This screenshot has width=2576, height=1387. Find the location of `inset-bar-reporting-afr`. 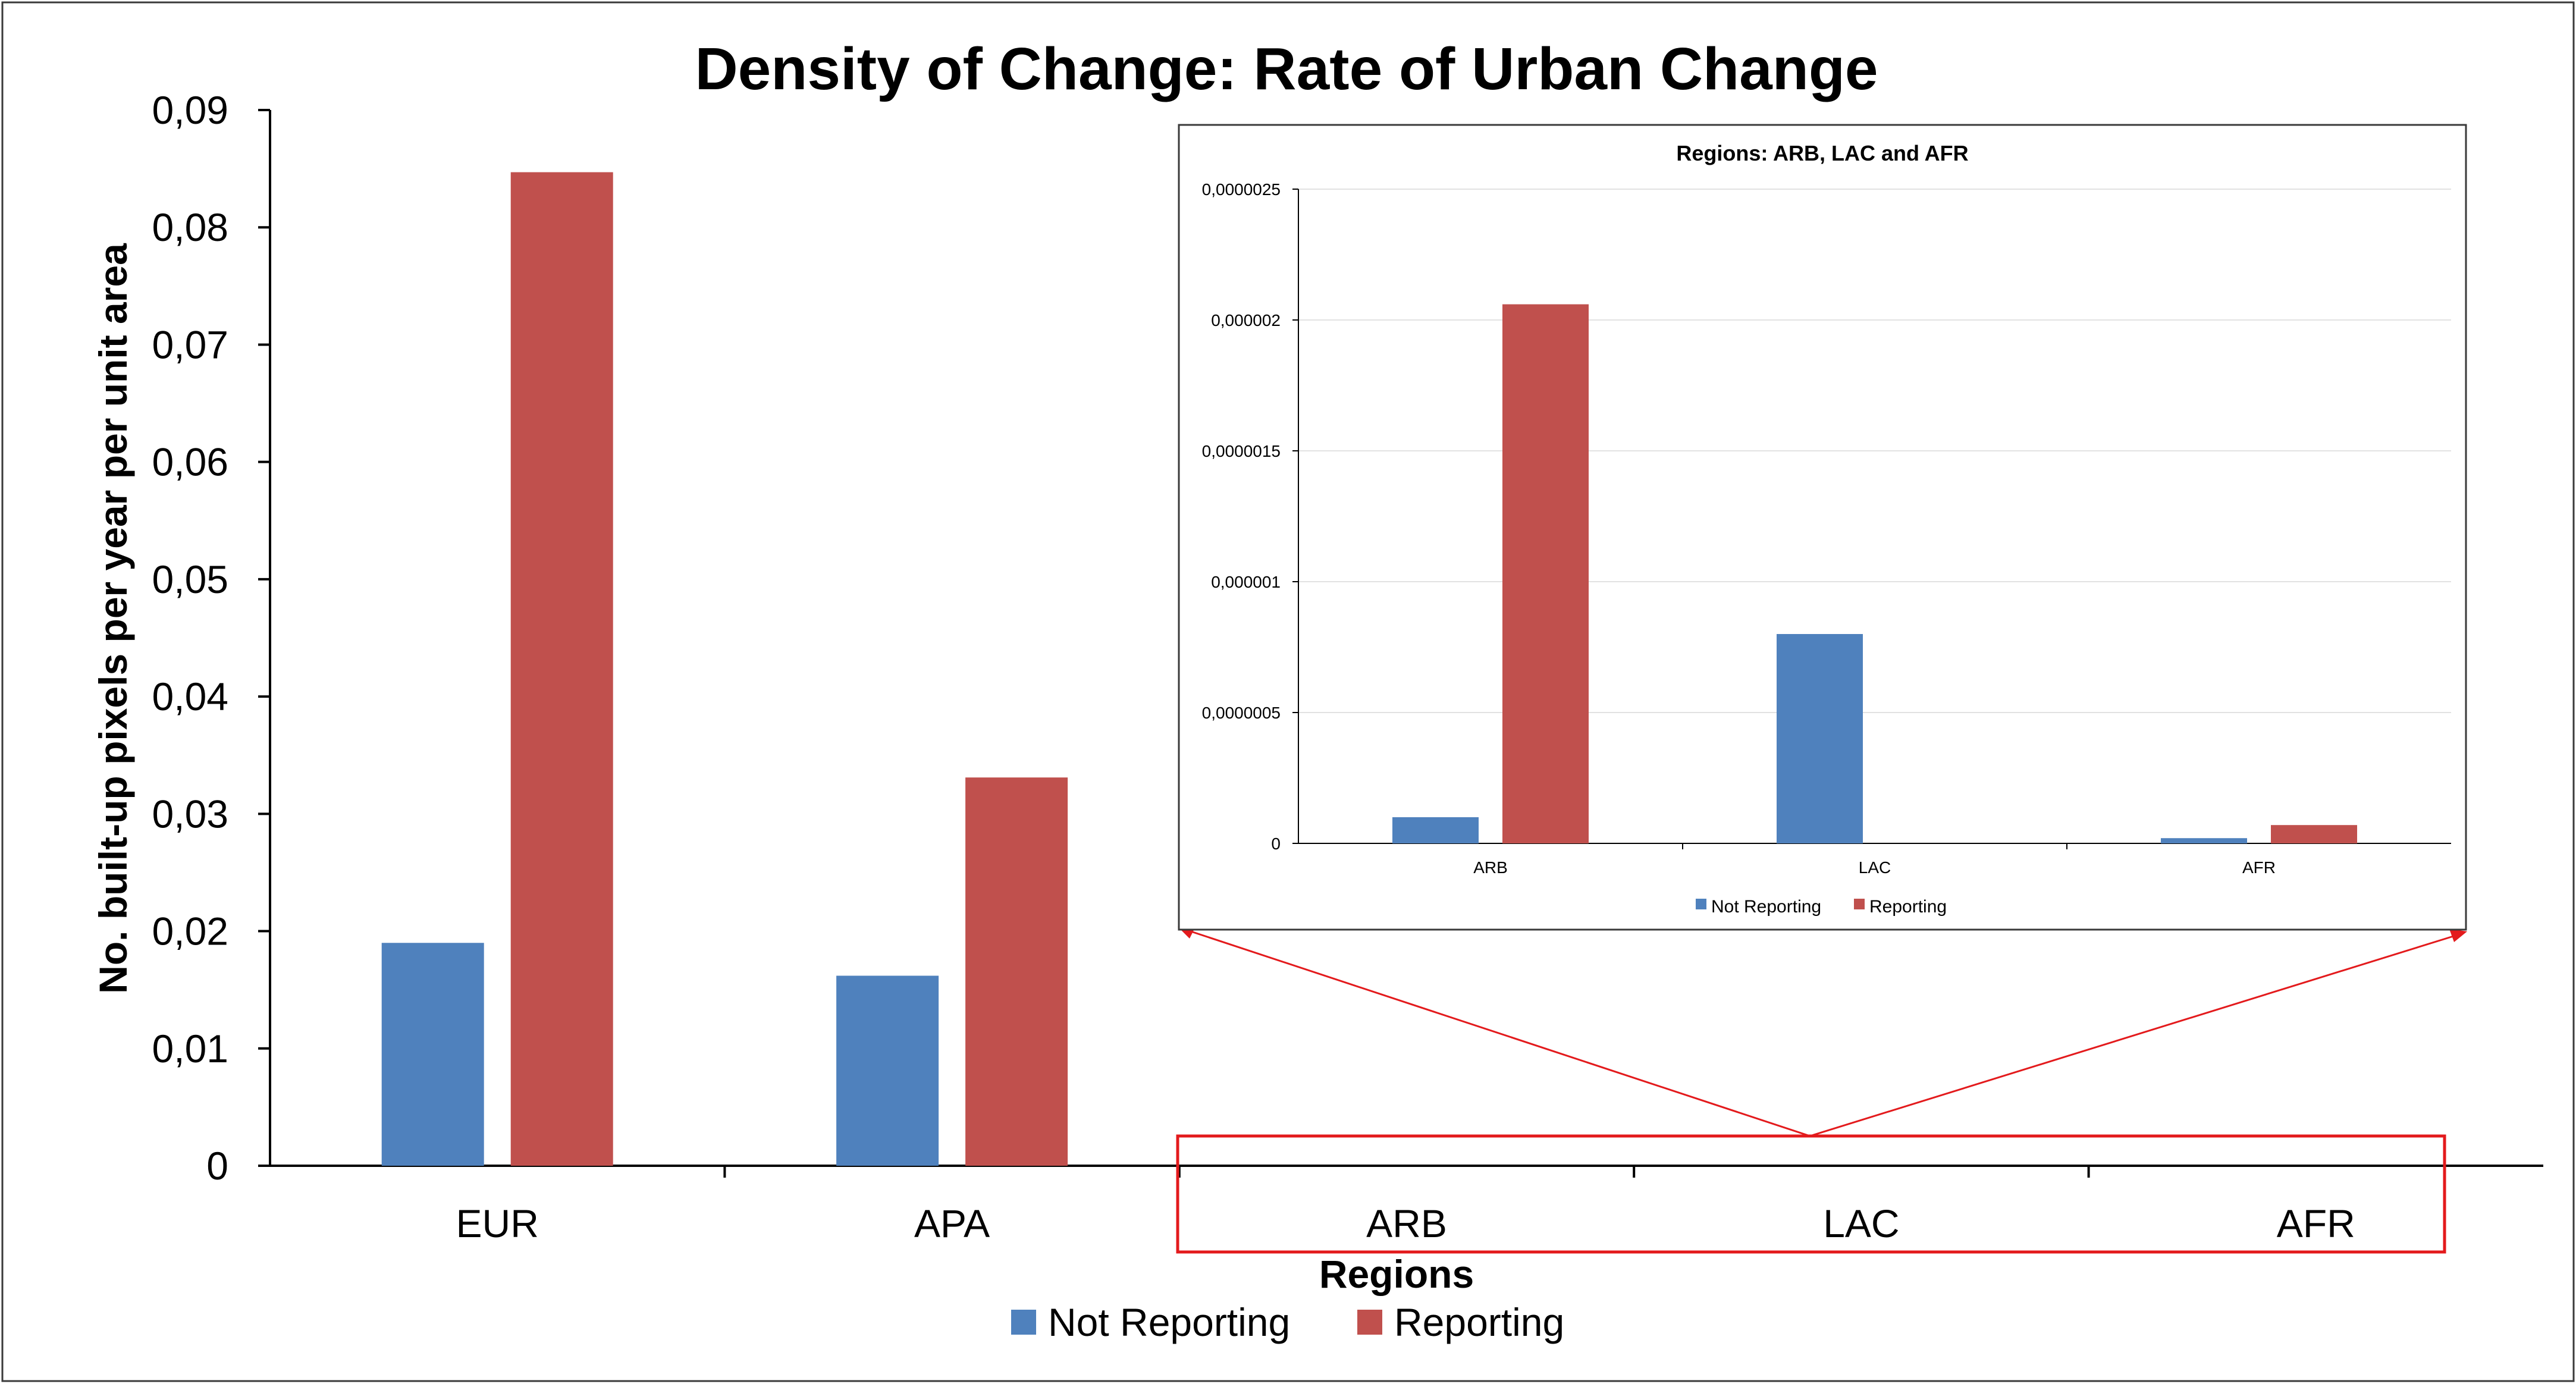

inset-bar-reporting-afr is located at coordinates (2314, 834).